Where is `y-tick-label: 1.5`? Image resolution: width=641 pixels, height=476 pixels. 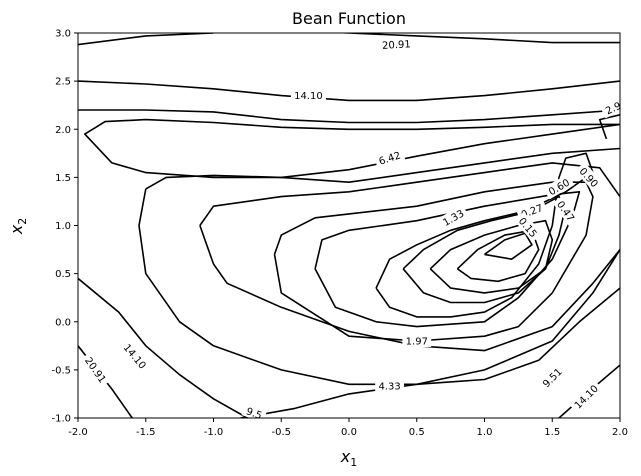
y-tick-label: 1.5 is located at coordinates (63, 178).